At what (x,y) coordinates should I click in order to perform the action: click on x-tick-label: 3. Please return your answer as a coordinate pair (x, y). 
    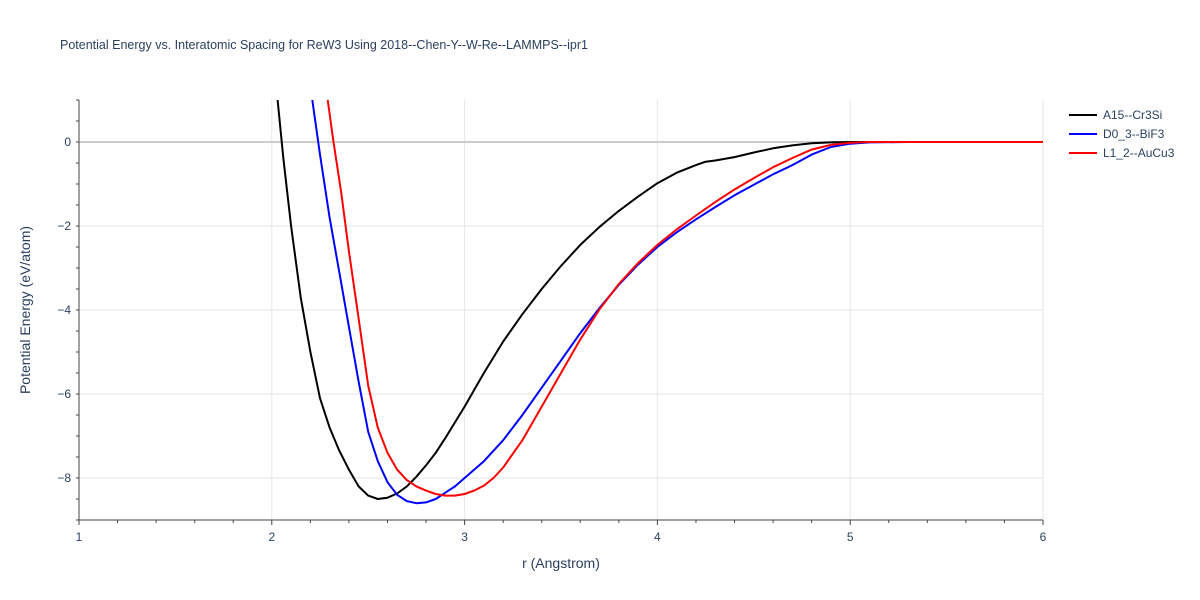
    Looking at the image, I should click on (464, 537).